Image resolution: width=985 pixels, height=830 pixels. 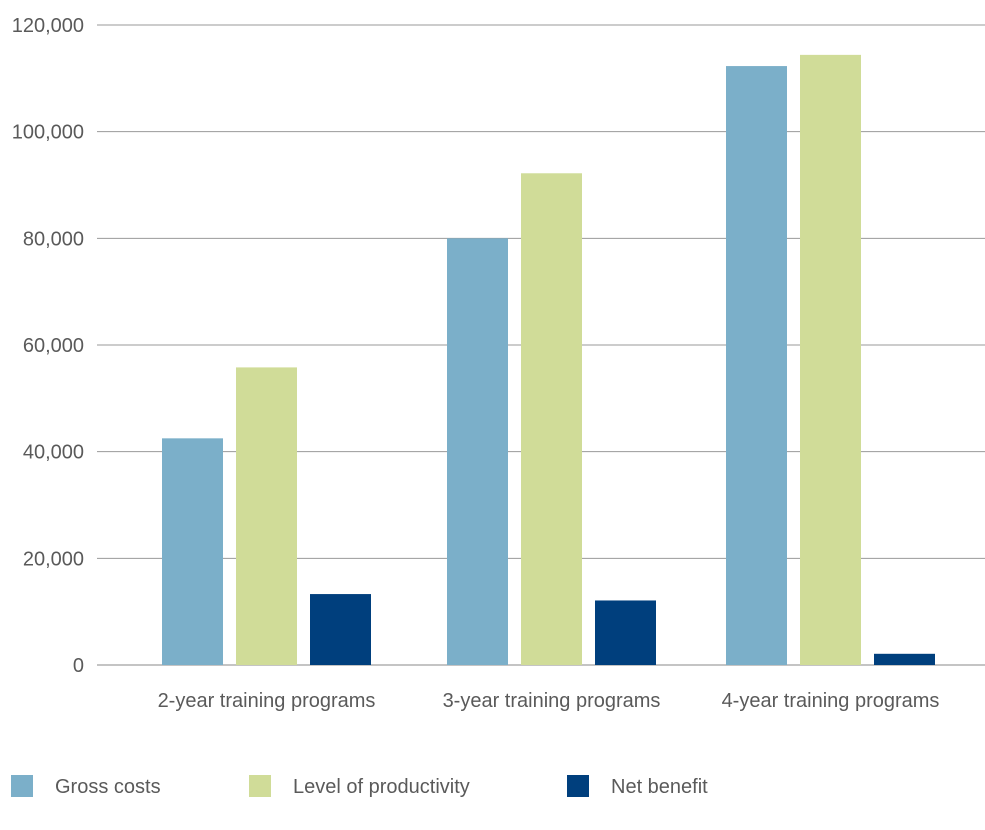 I want to click on y-tick-label: 40,000, so click(x=53, y=453).